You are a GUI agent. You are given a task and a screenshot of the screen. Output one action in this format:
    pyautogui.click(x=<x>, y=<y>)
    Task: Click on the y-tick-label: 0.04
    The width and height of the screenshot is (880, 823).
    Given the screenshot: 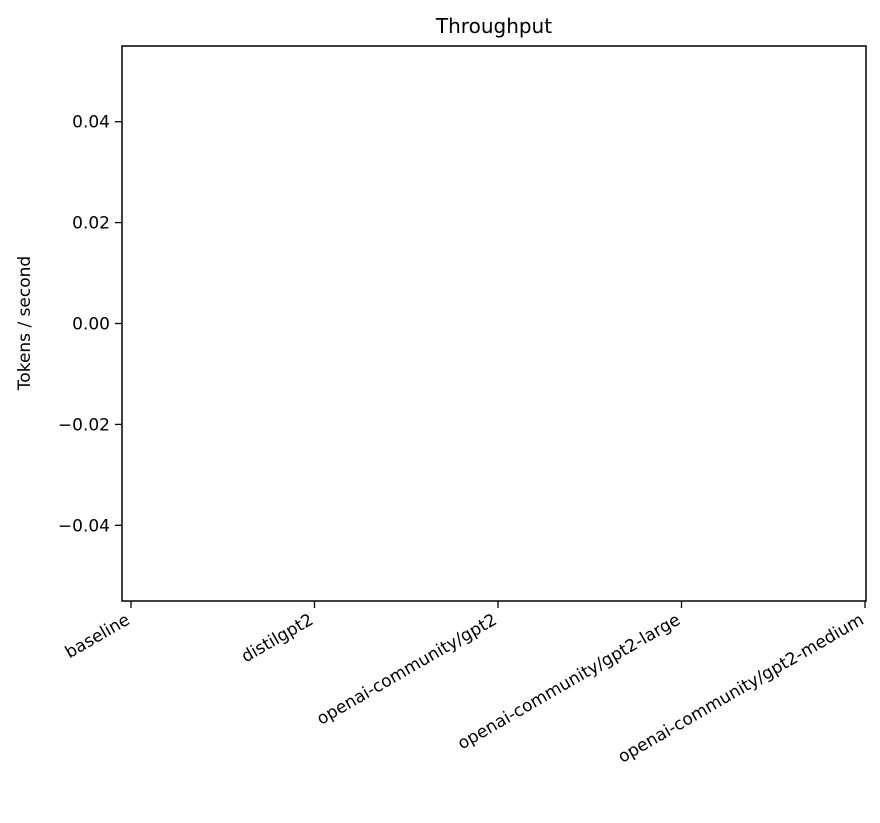 What is the action you would take?
    pyautogui.click(x=91, y=123)
    